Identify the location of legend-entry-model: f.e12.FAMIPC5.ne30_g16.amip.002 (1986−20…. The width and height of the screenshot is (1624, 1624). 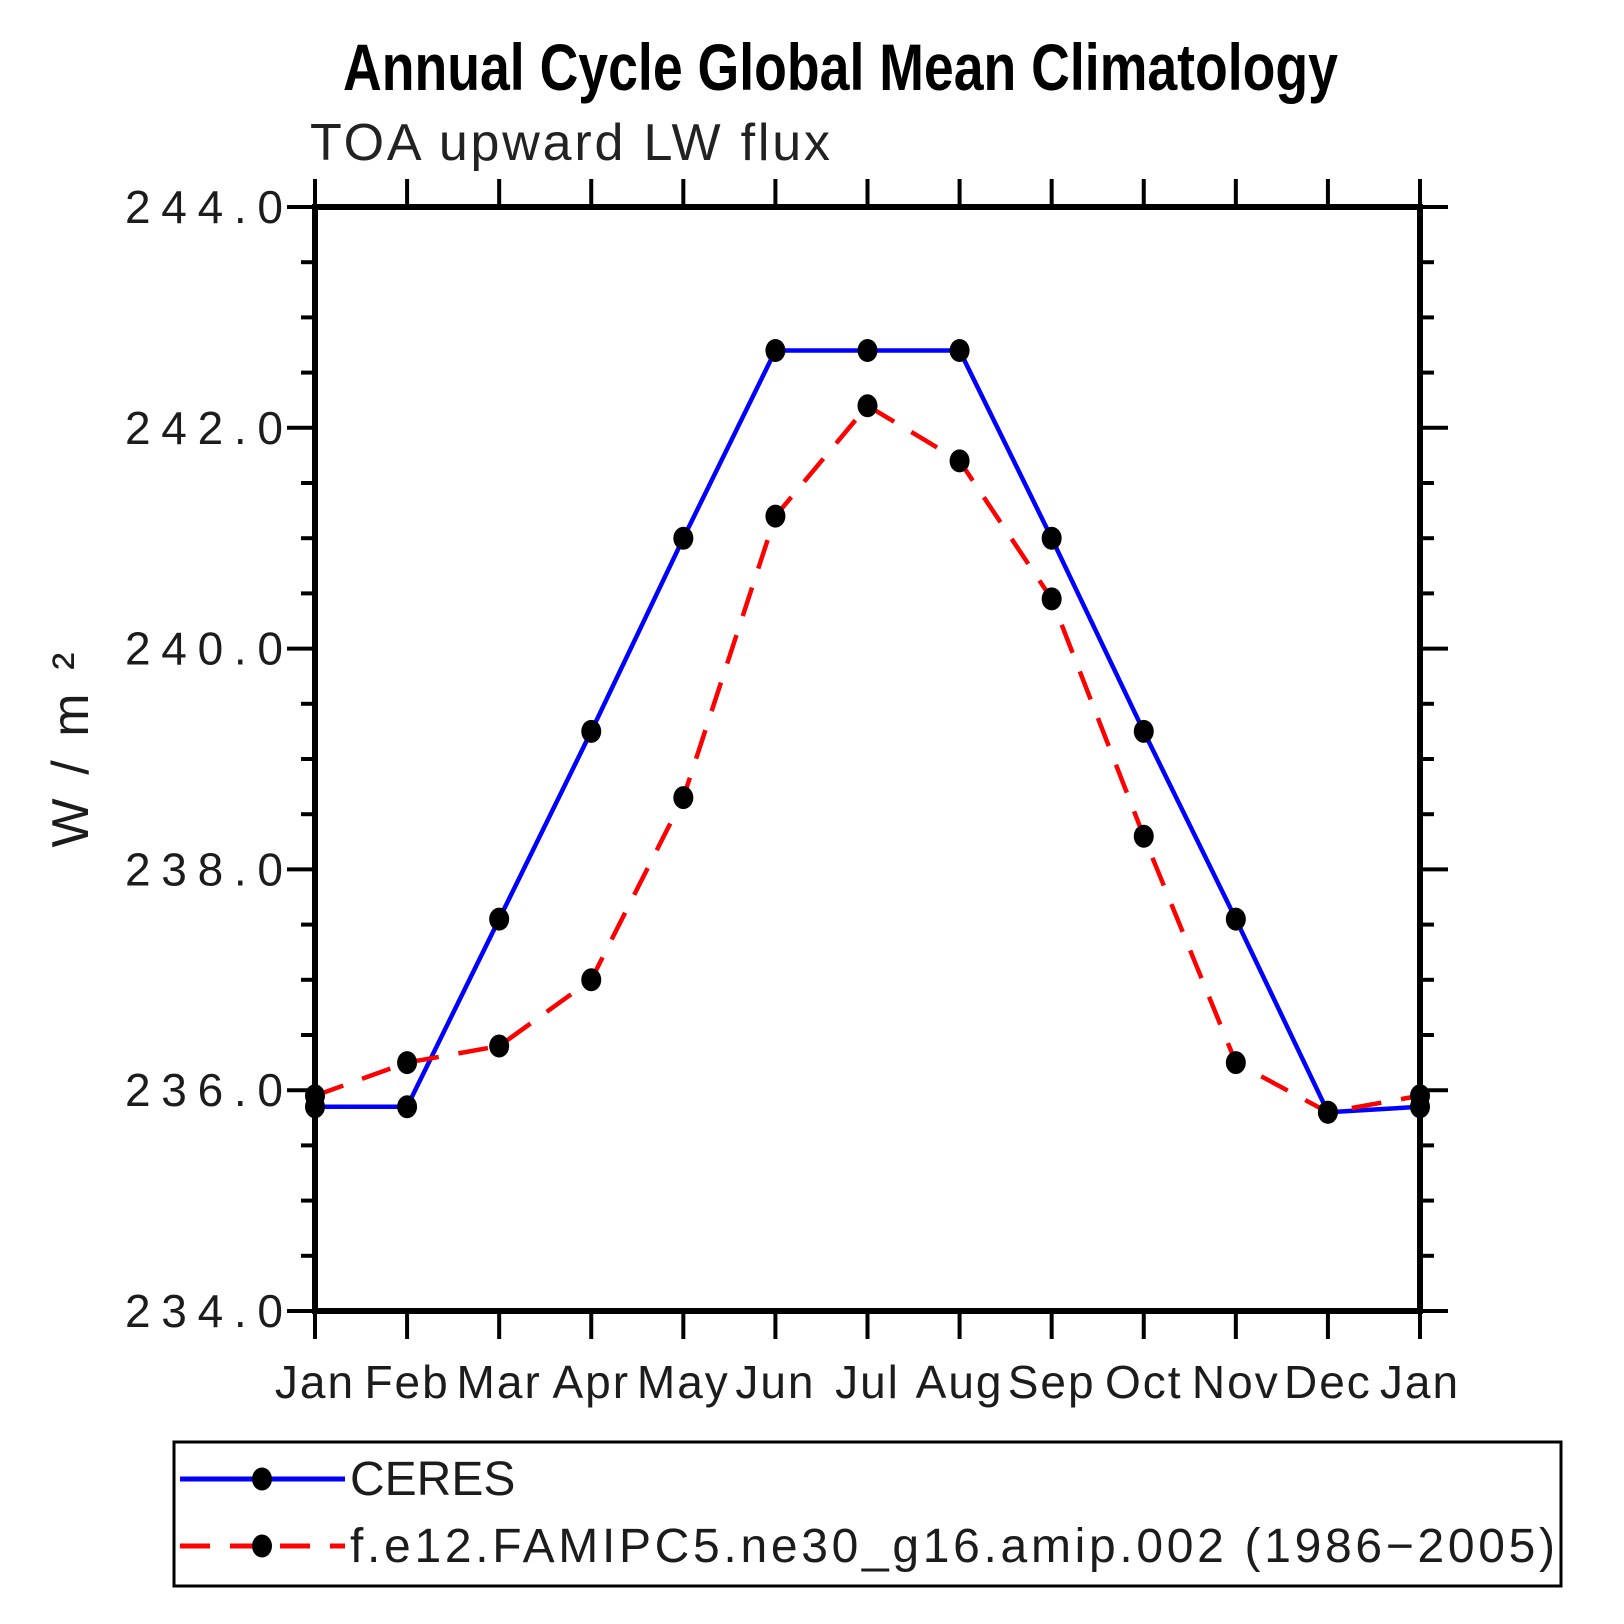
(867, 1546).